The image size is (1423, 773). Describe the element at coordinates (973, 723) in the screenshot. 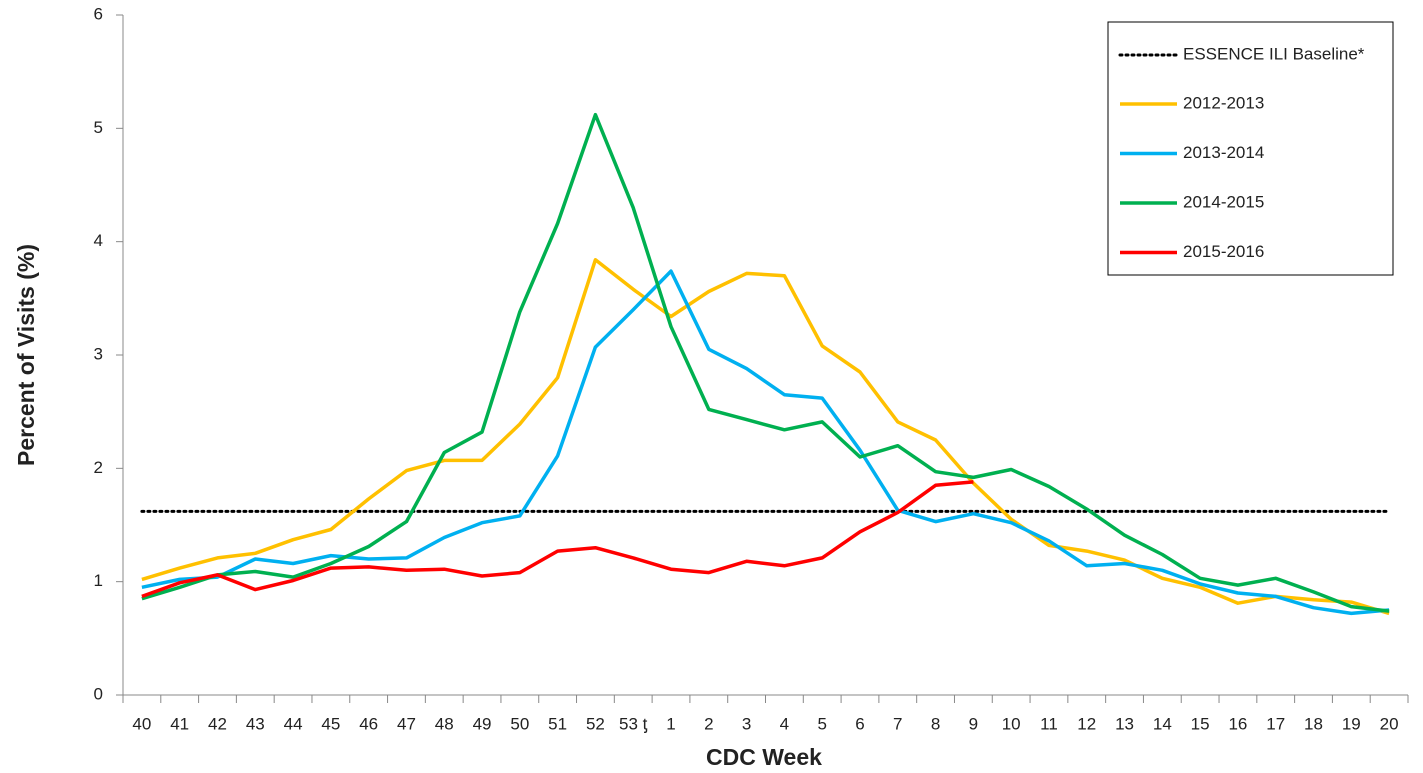

I see `x-tick-label: 9` at that location.